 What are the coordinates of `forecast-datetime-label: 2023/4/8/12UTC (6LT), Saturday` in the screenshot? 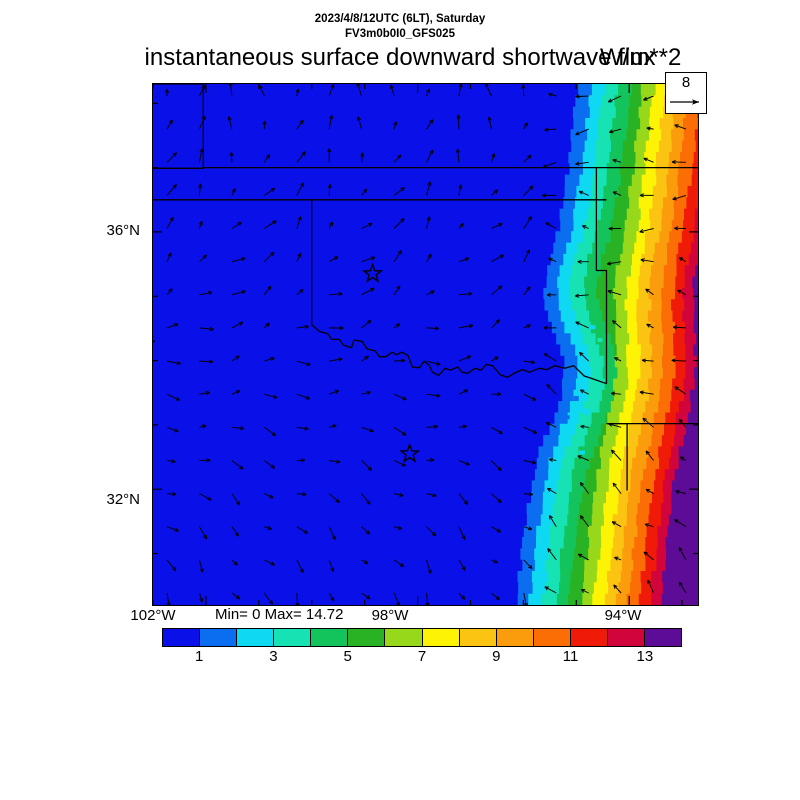 It's located at (400, 19).